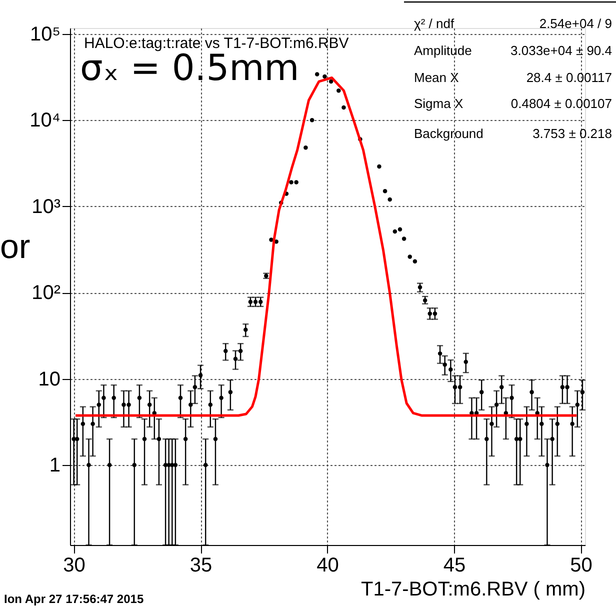  Describe the element at coordinates (561, 50) in the screenshot. I see `annotation: 3.033e+04 ± 90.4` at that location.